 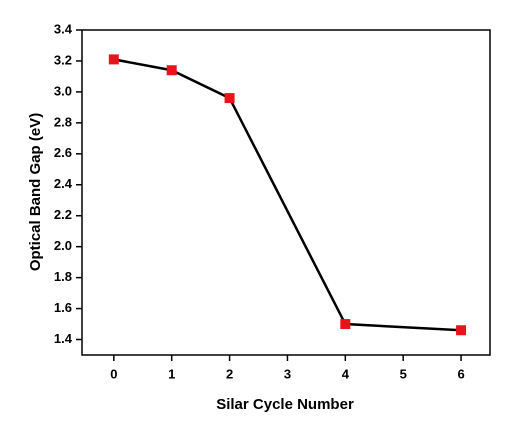 I want to click on x-axis-title: Silar Cycle Number, so click(x=285, y=404).